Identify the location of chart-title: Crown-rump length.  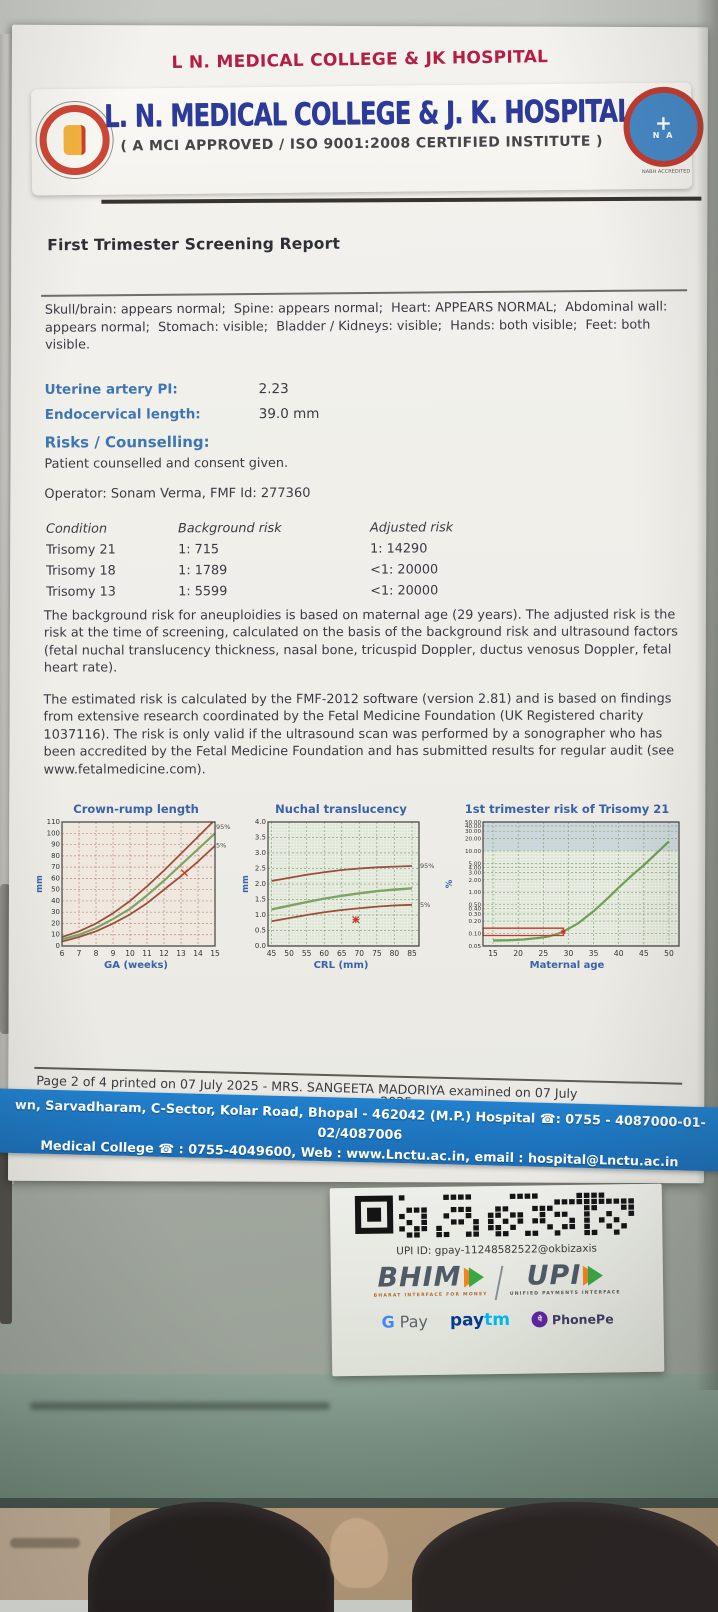
(136, 809).